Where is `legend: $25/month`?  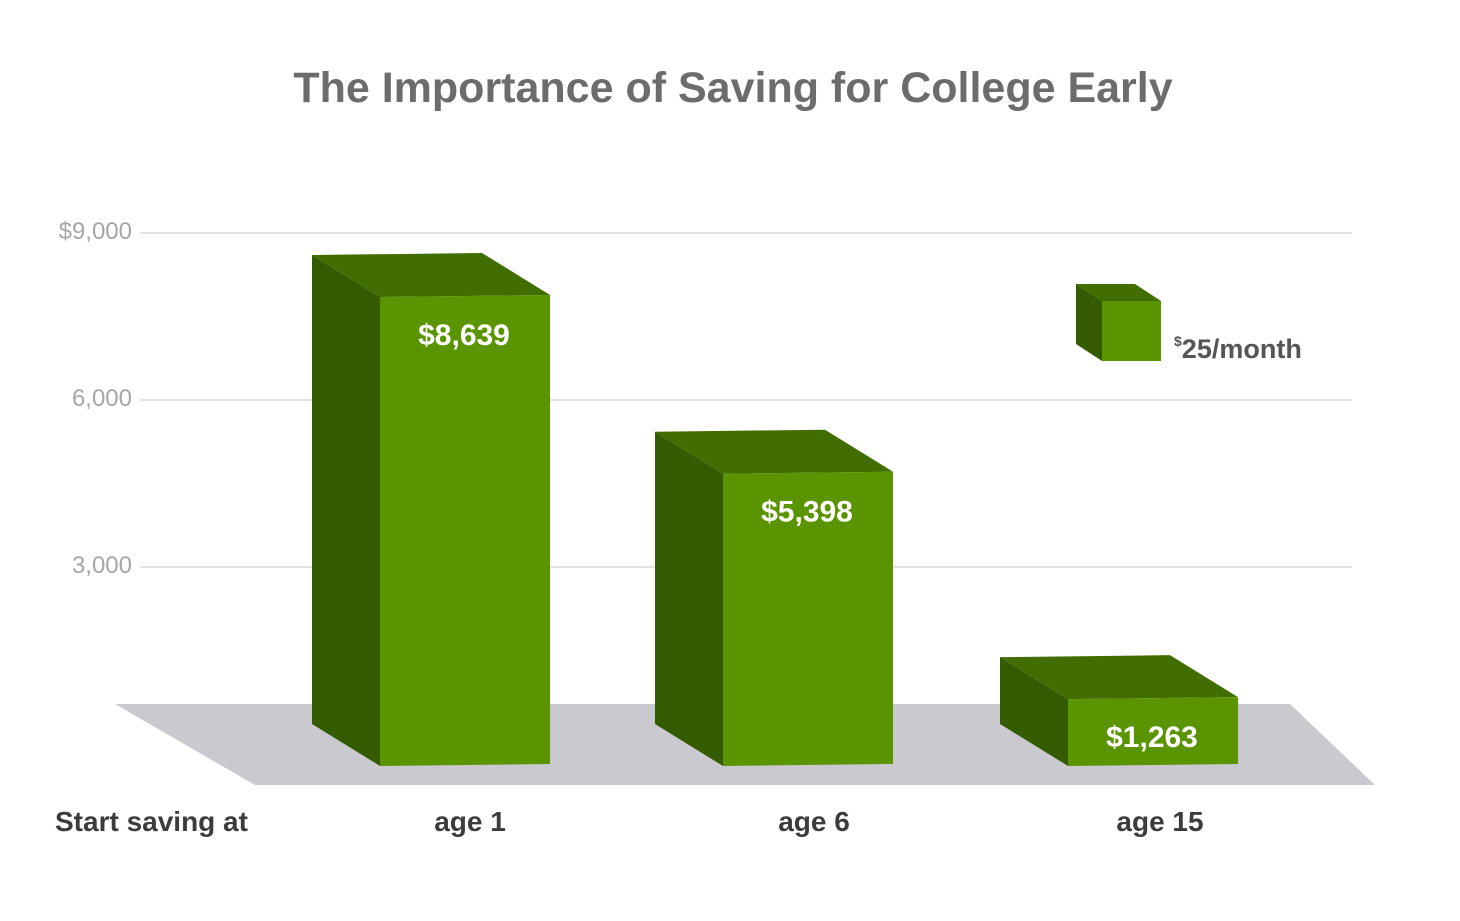
legend: $25/month is located at coordinates (1189, 324).